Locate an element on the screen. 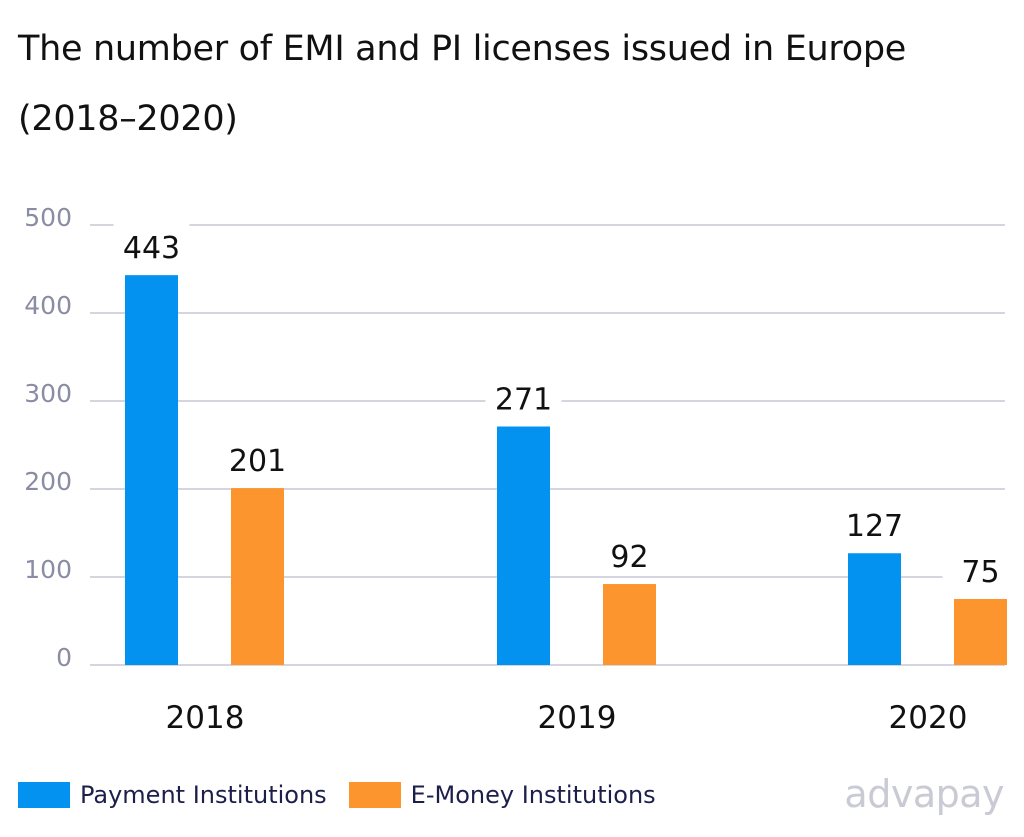 The width and height of the screenshot is (1024, 837). bar-emoney-2018 is located at coordinates (257, 576).